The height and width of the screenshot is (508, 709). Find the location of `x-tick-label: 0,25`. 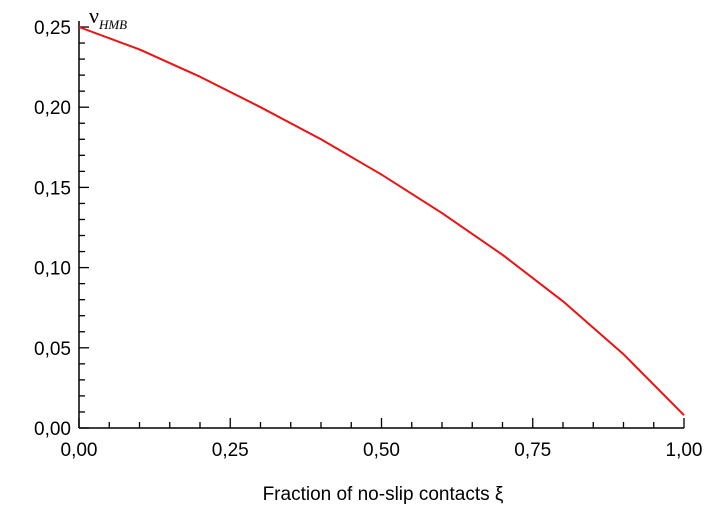

x-tick-label: 0,25 is located at coordinates (230, 450).